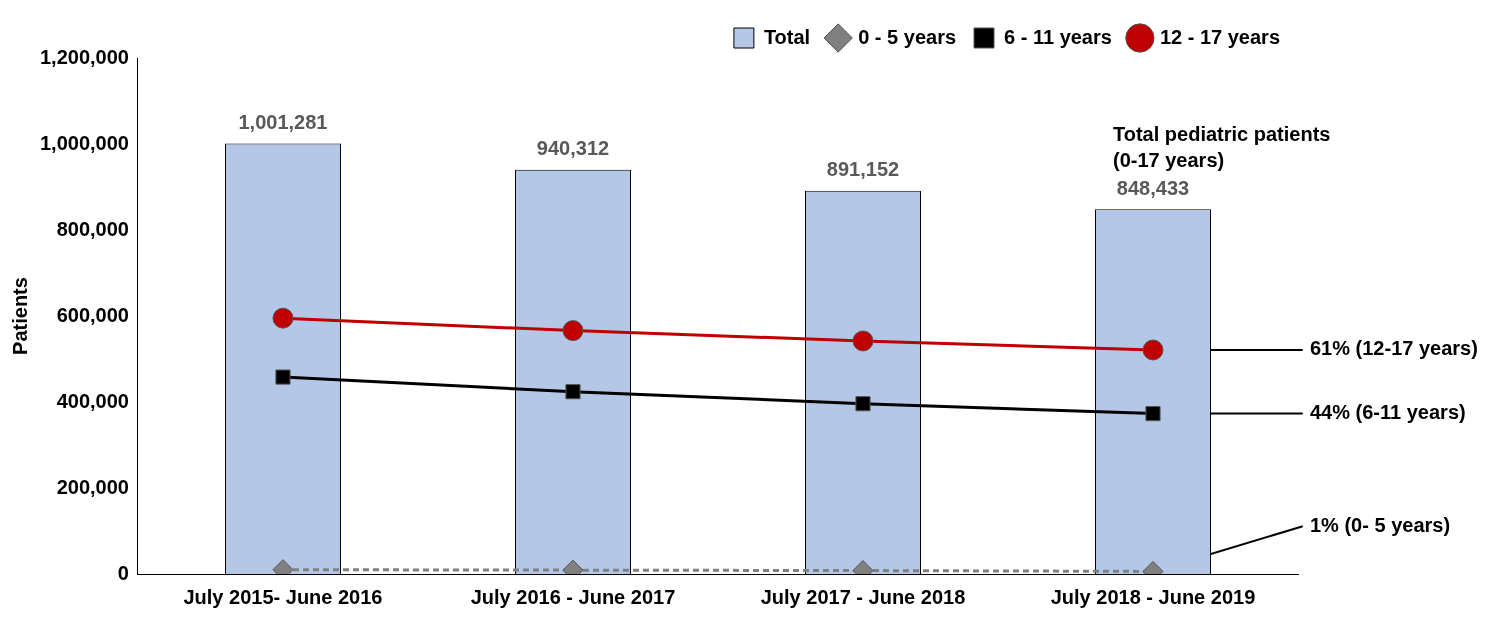 The height and width of the screenshot is (627, 1498). What do you see at coordinates (573, 148) in the screenshot?
I see `data-label: 940,312` at bounding box center [573, 148].